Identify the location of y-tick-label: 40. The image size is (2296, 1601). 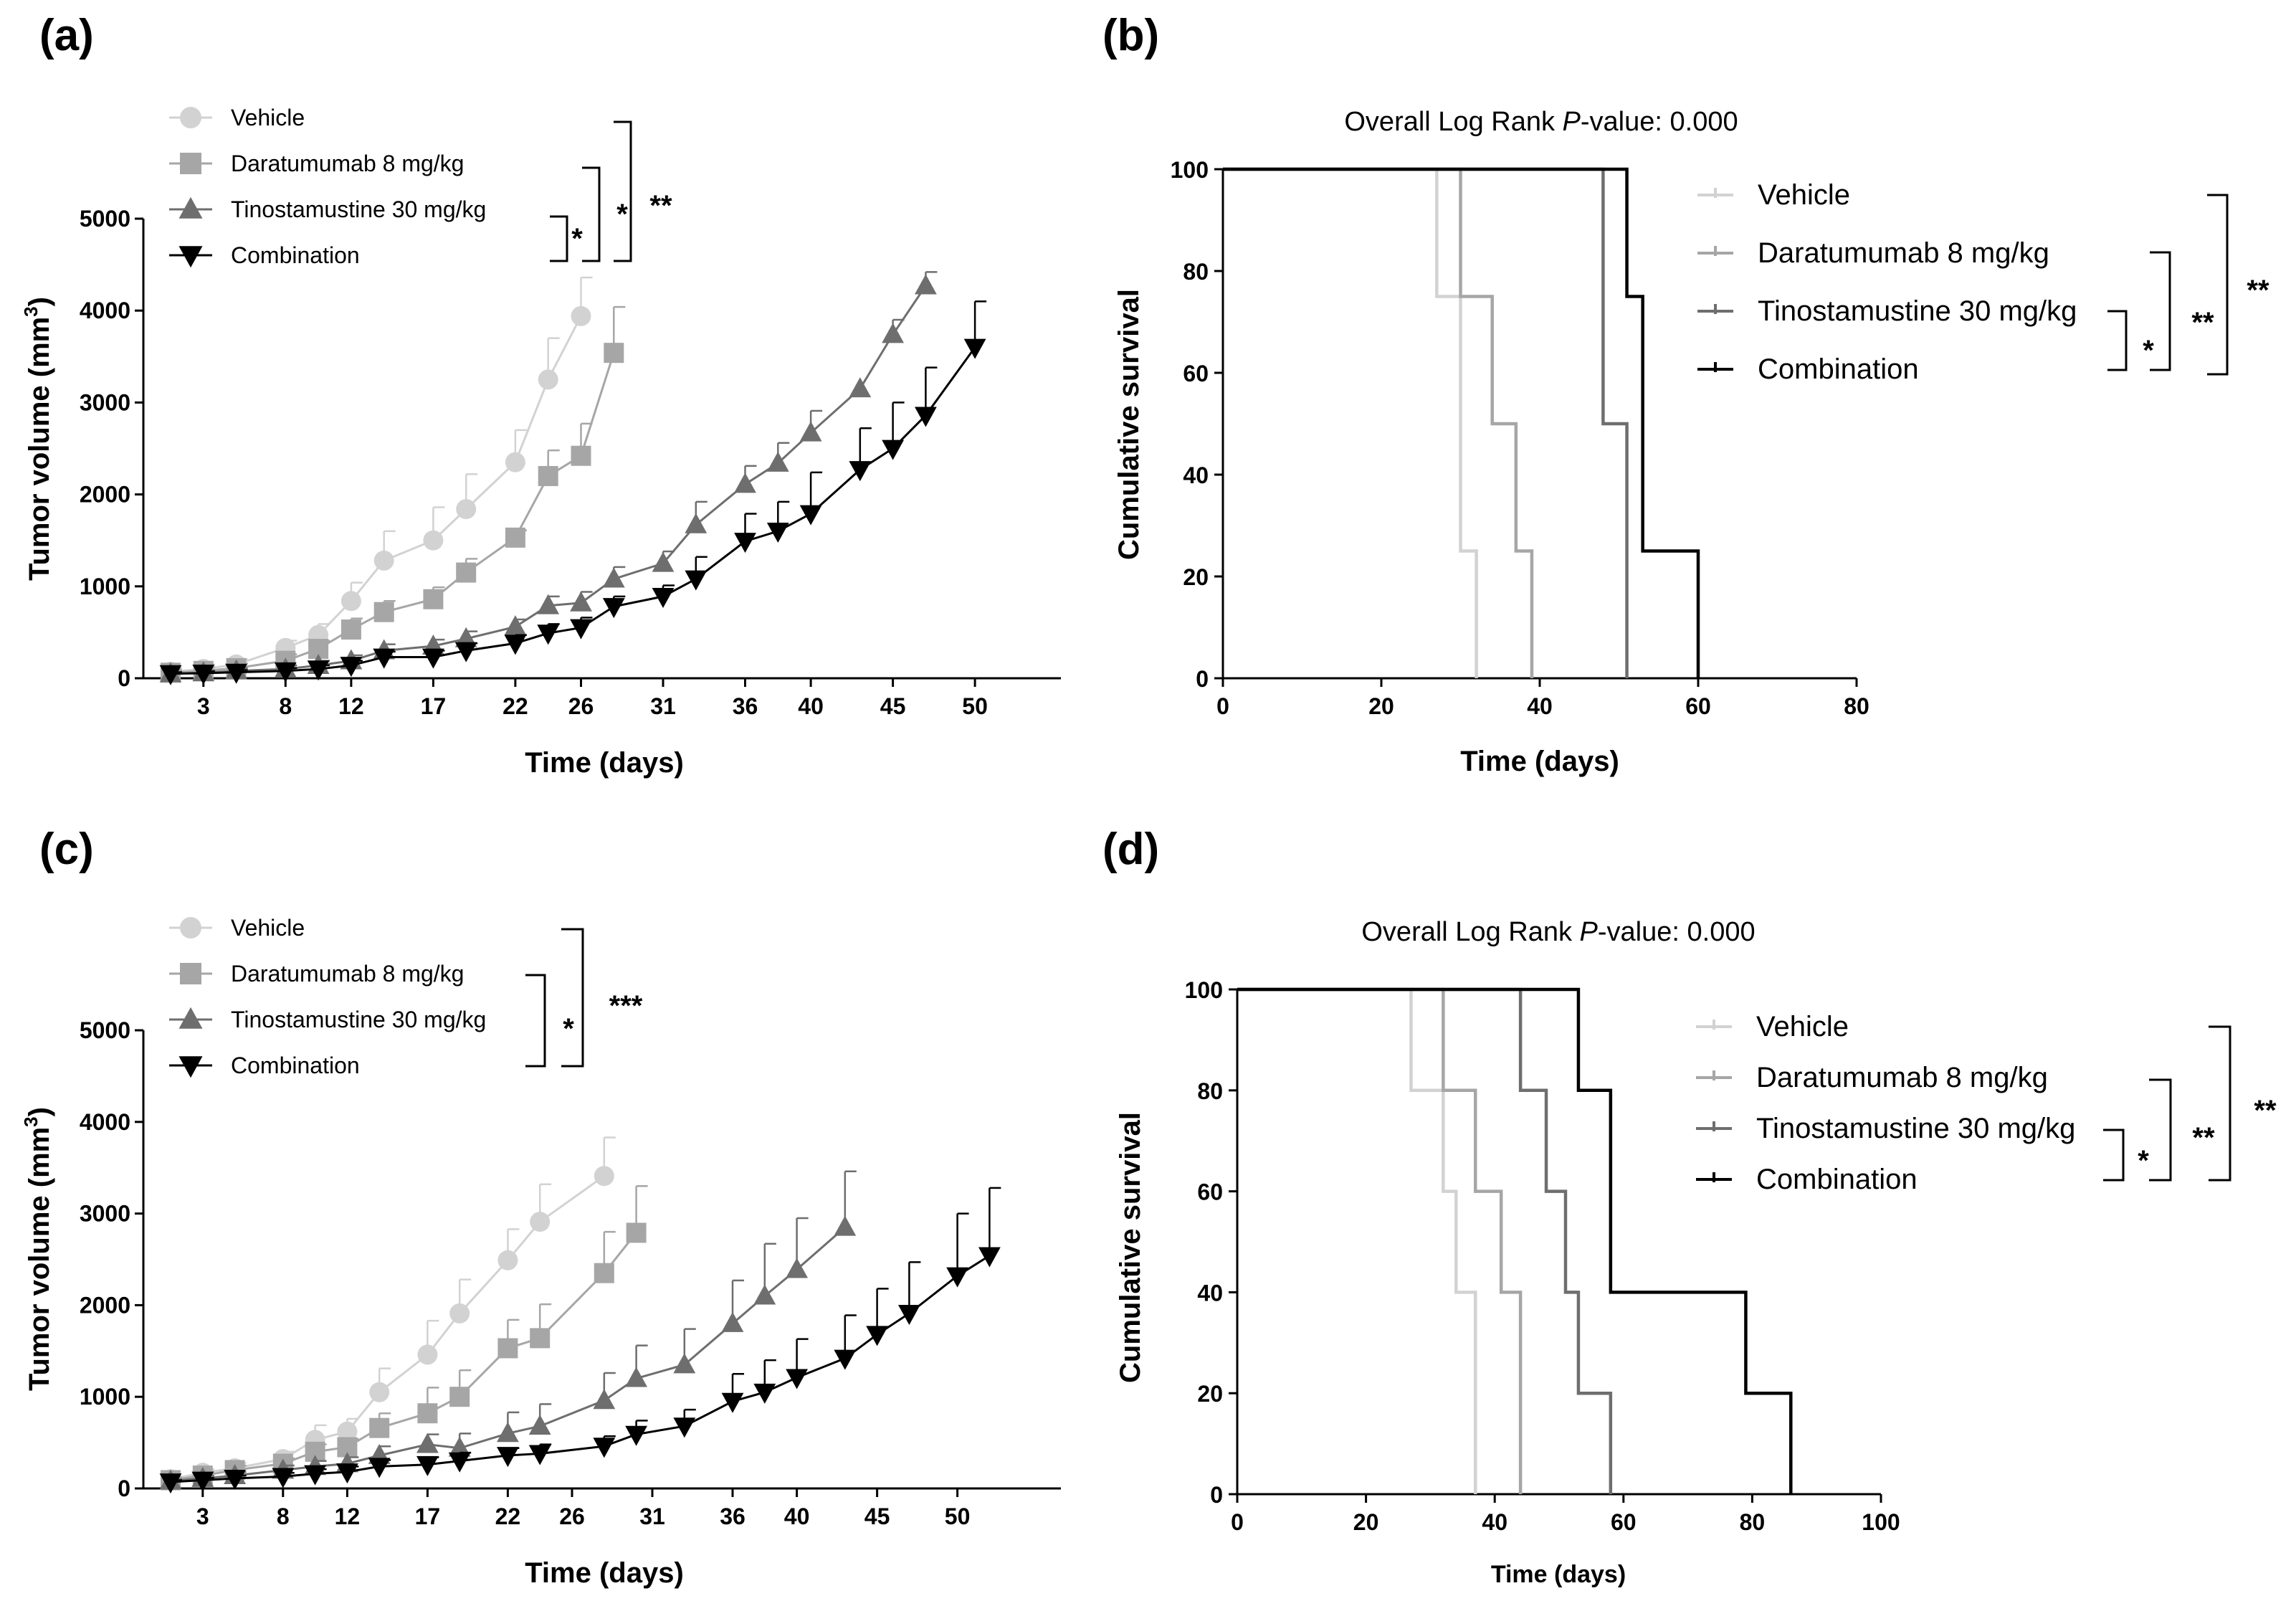
(1196, 475).